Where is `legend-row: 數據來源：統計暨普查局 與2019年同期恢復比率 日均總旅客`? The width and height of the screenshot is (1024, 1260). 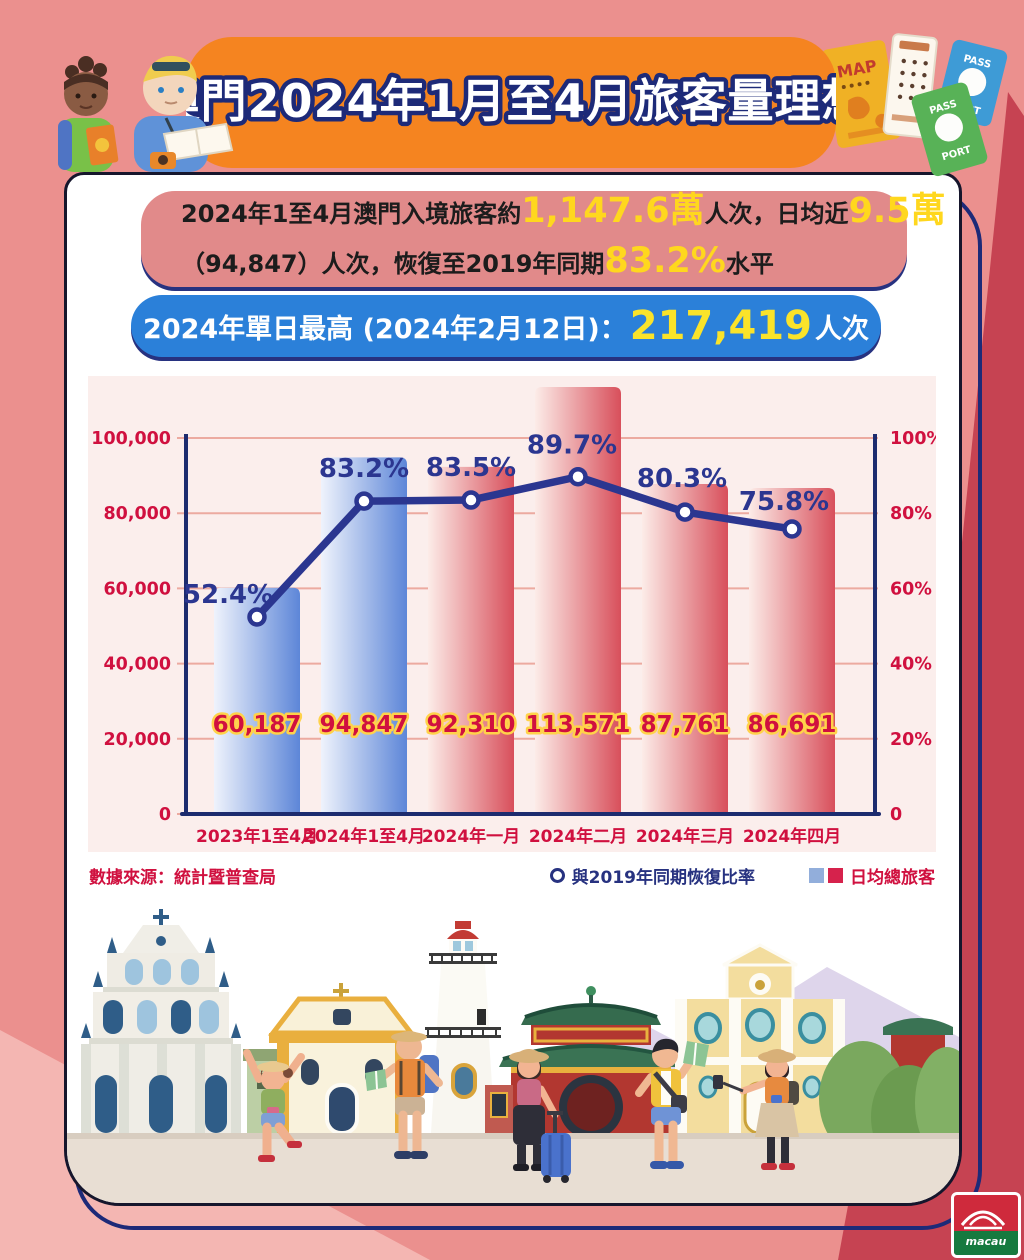 legend-row: 數據來源：統計暨普查局 與2019年同期恢復比率 日均總旅客 is located at coordinates (512, 875).